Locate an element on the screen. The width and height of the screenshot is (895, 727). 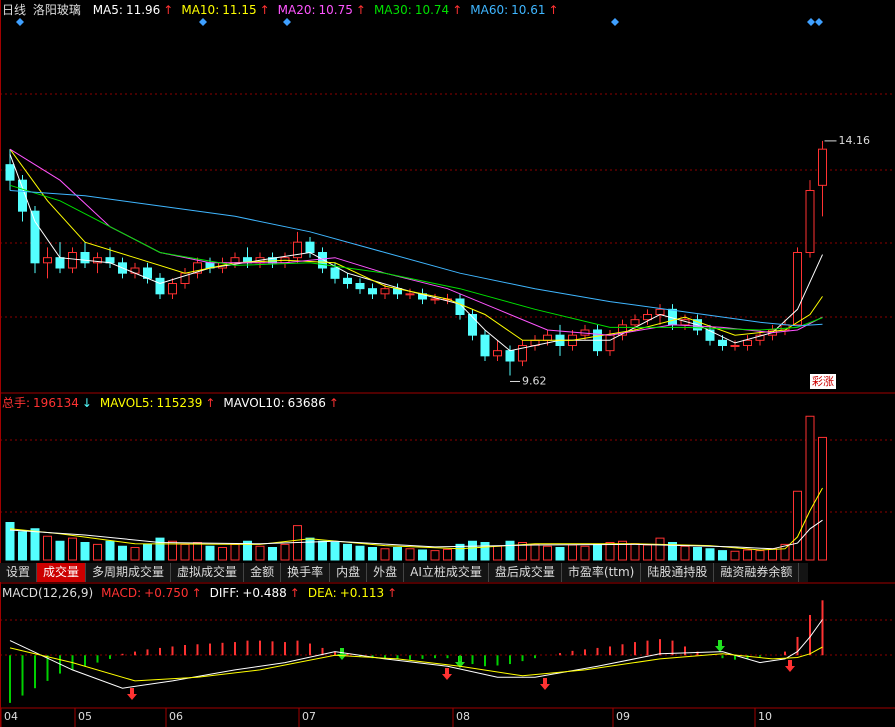
ma-name: MA5: is located at coordinates (107, 10).